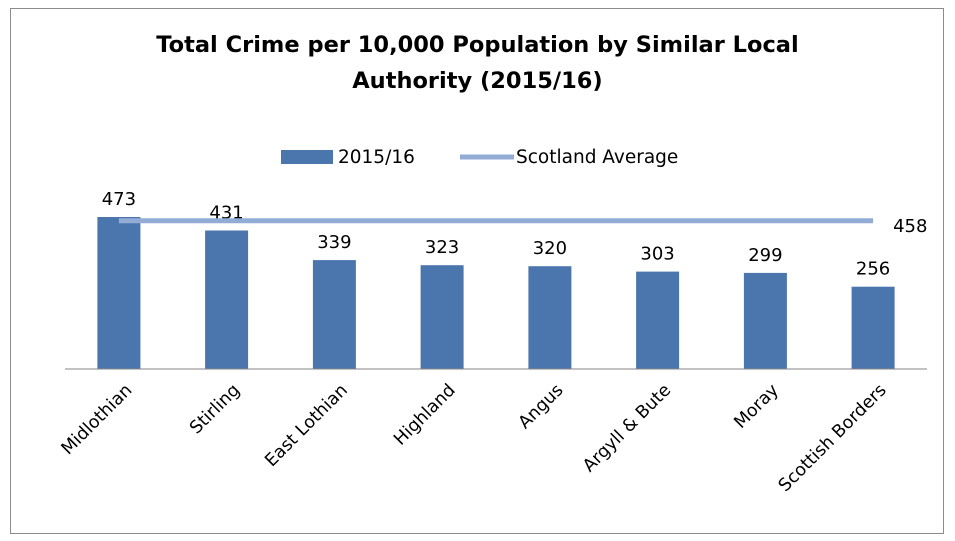 This screenshot has width=955, height=541. What do you see at coordinates (227, 299) in the screenshot?
I see `bar-stirling` at bounding box center [227, 299].